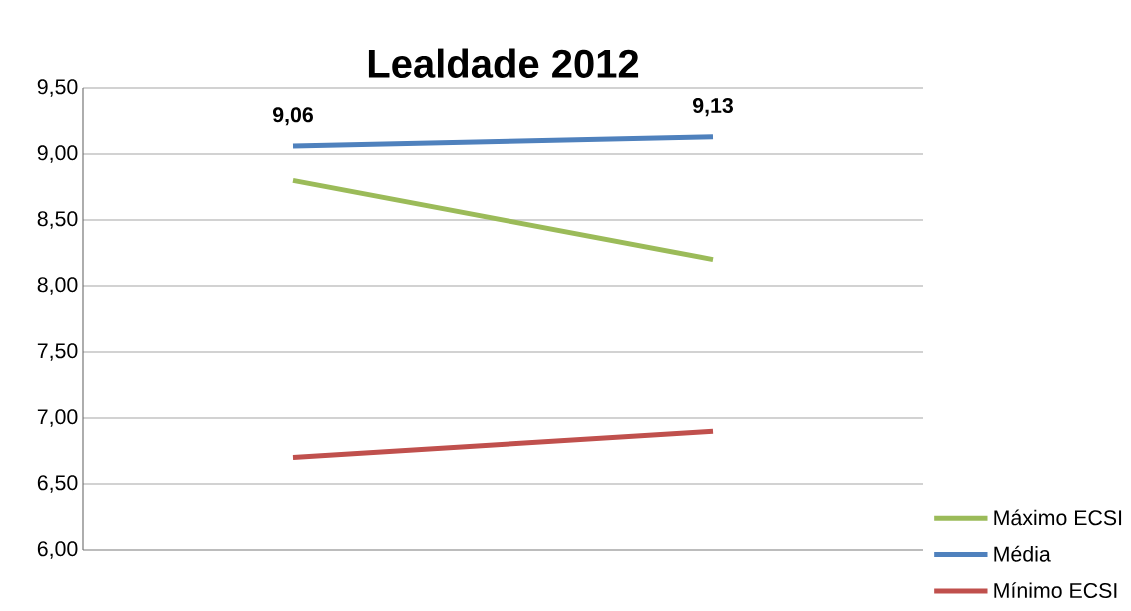 The image size is (1131, 611). I want to click on legend-label: Média, so click(1022, 553).